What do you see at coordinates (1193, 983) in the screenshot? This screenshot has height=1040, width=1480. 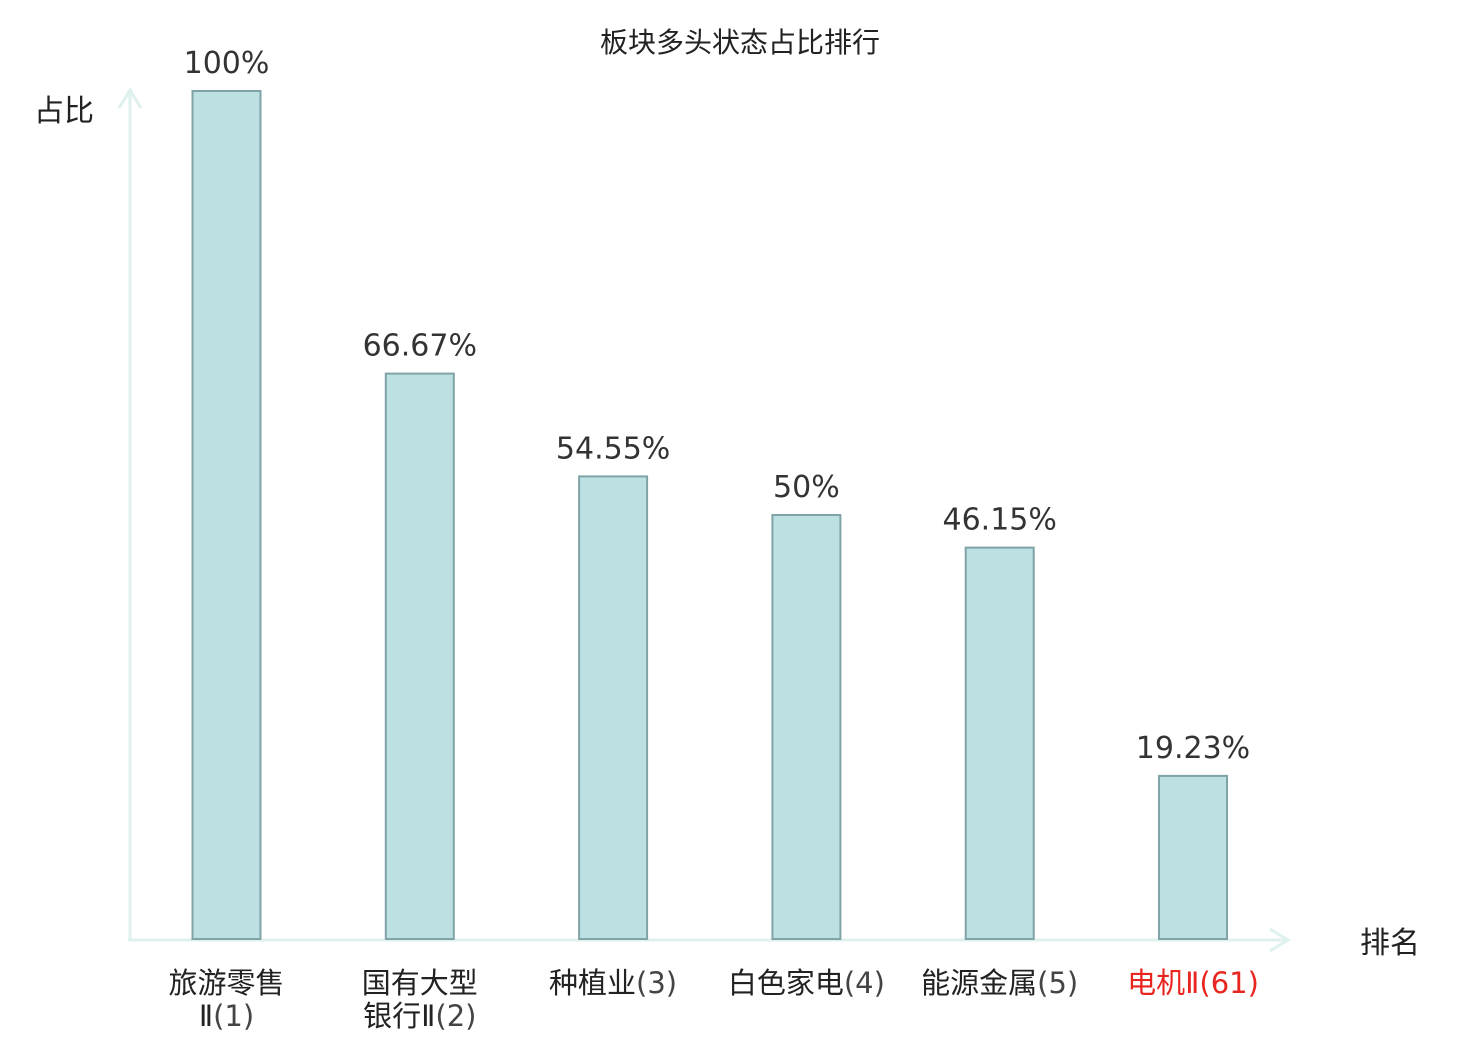 I see `category-label-6: 电机Ⅱ(61)` at bounding box center [1193, 983].